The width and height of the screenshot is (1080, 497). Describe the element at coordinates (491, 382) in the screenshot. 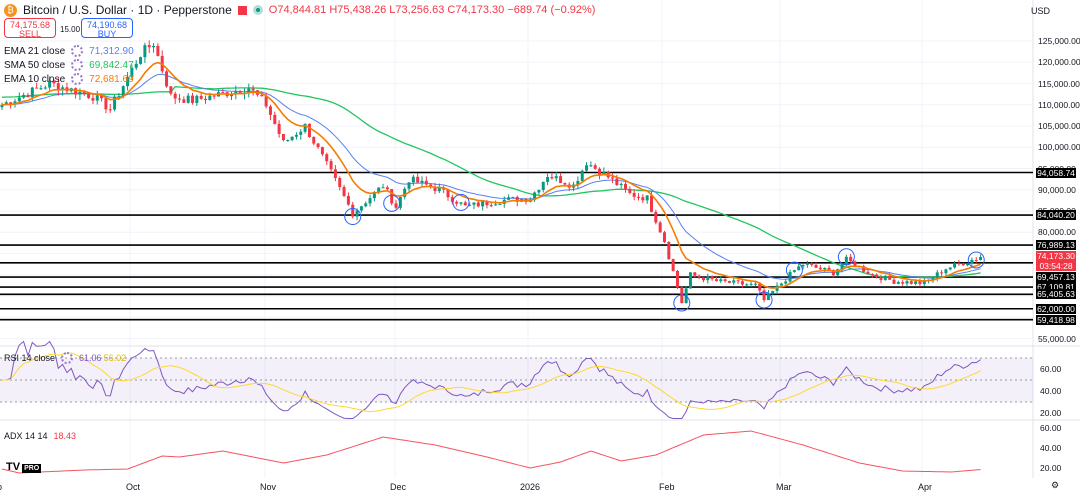

I see `rsi-ma-line` at that location.